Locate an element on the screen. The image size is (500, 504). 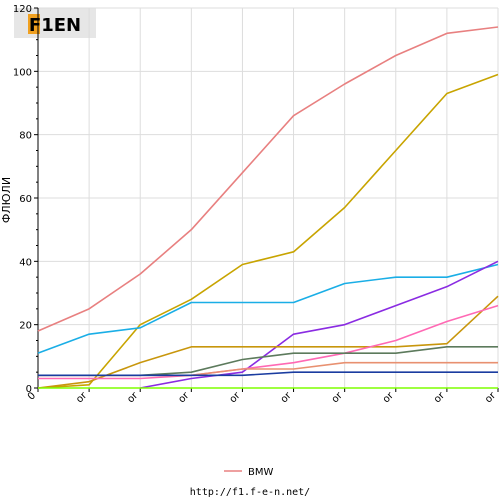
footer-url: http://f1.f-e-n.net/ is located at coordinates (250, 492).